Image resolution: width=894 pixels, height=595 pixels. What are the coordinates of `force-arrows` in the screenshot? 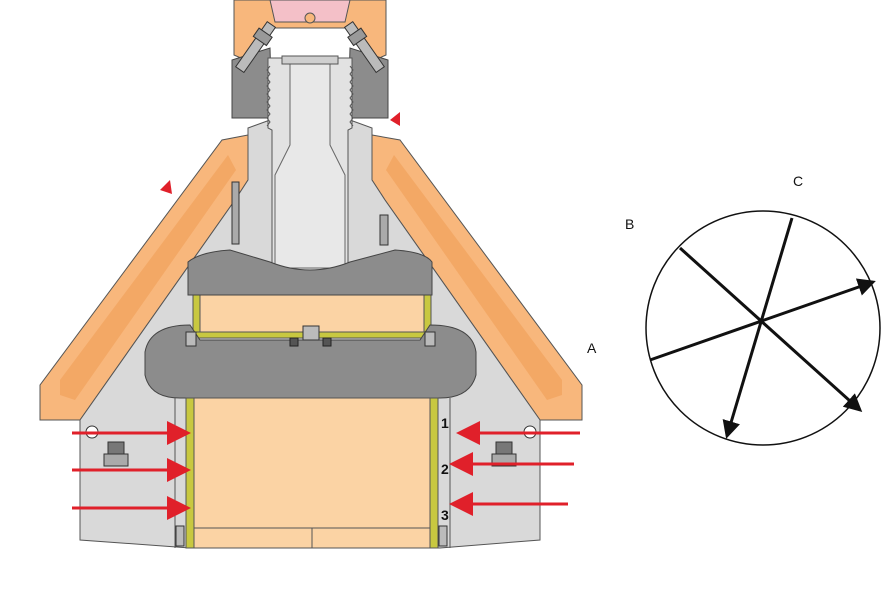 It's located at (326, 470).